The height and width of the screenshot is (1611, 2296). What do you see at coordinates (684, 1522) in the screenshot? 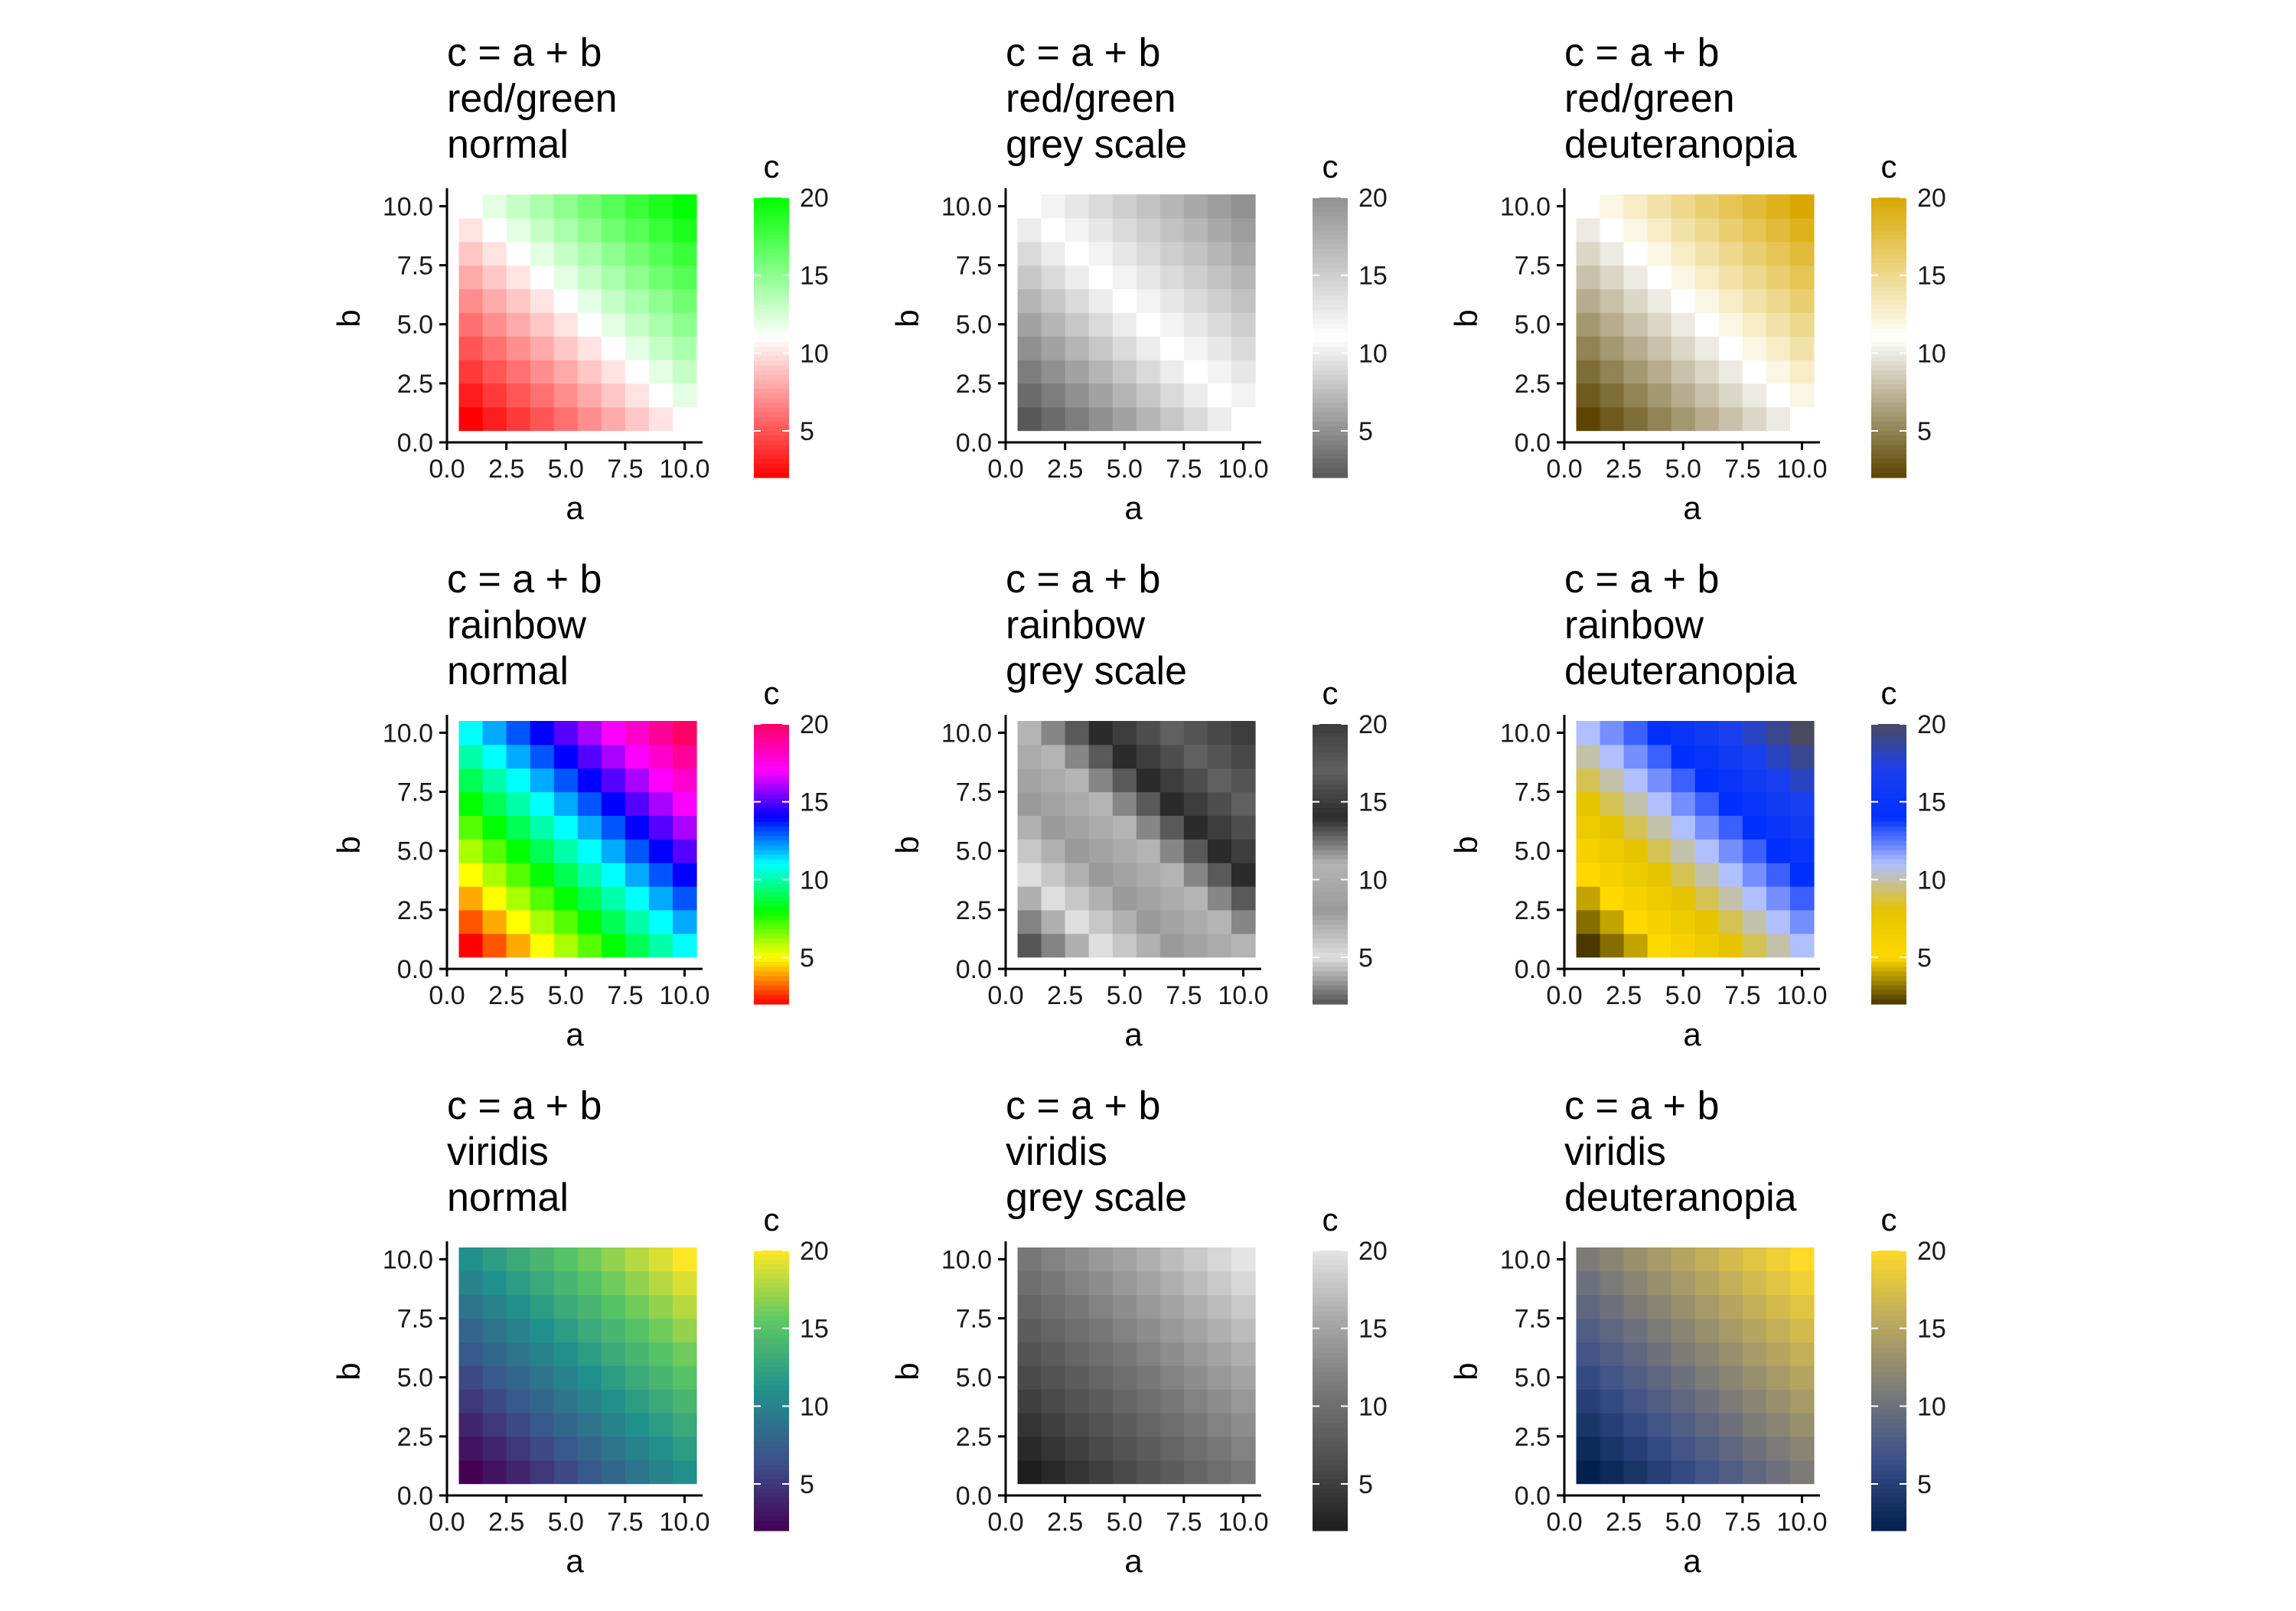
I see `x-tick-label: 10.0` at bounding box center [684, 1522].